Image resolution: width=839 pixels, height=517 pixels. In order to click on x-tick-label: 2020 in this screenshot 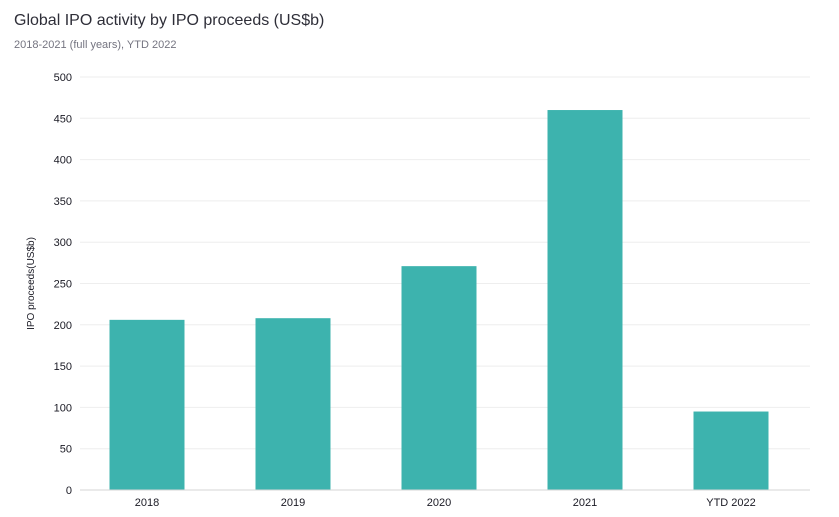, I will do `click(439, 503)`.